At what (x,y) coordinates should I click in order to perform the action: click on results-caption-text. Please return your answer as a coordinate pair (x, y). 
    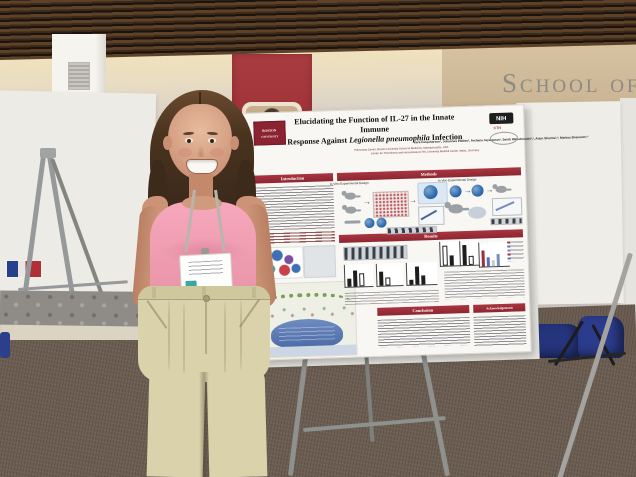
    Looking at the image, I should click on (392, 297).